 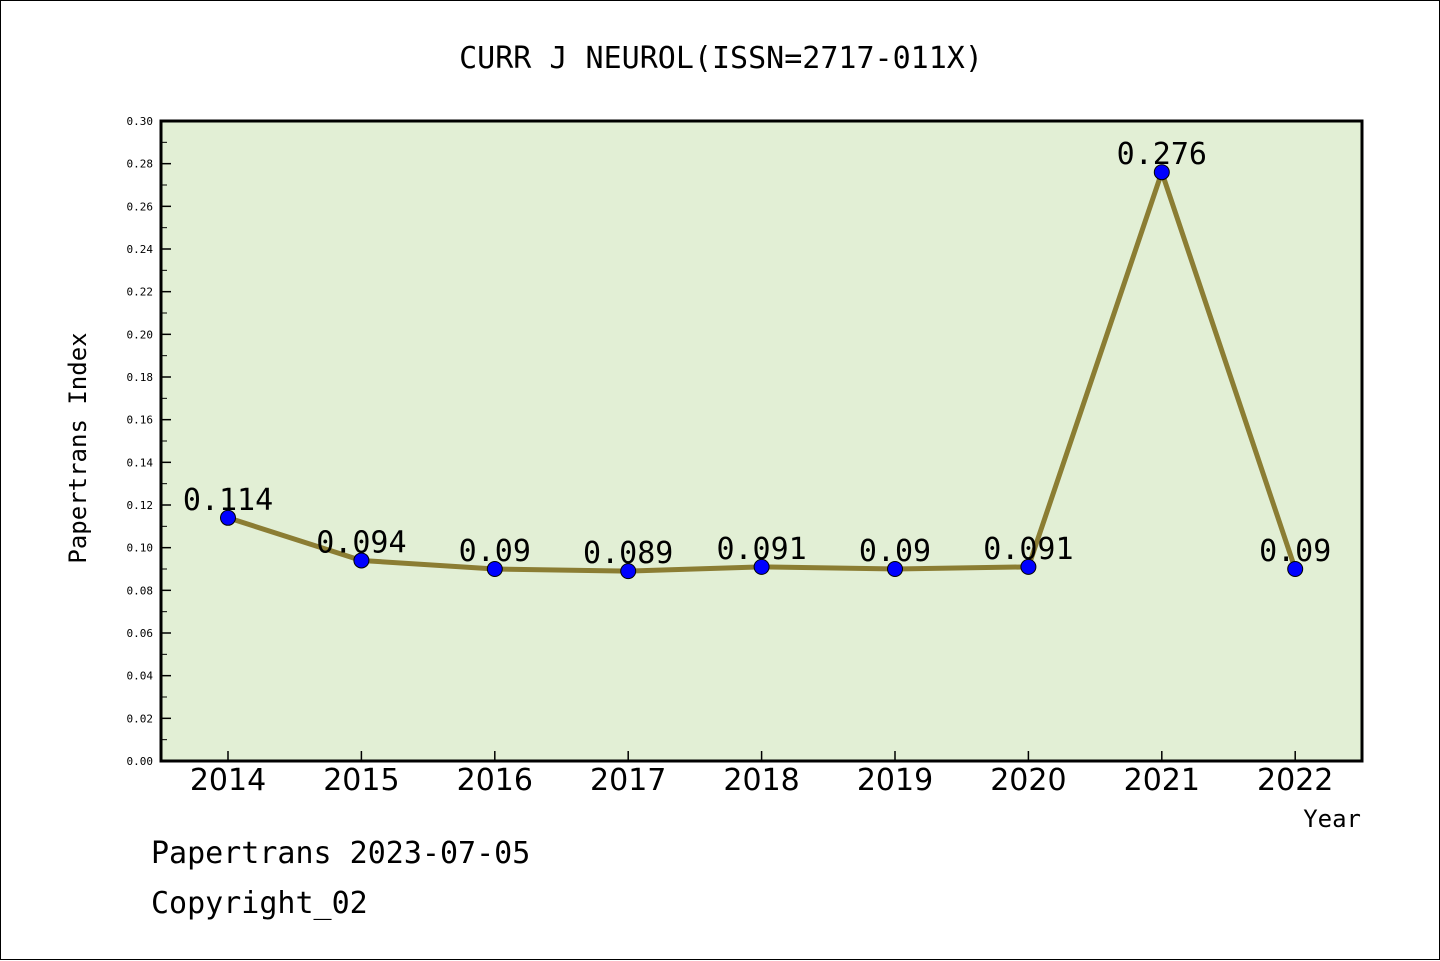 What do you see at coordinates (1162, 154) in the screenshot?
I see `data-label: 0.276` at bounding box center [1162, 154].